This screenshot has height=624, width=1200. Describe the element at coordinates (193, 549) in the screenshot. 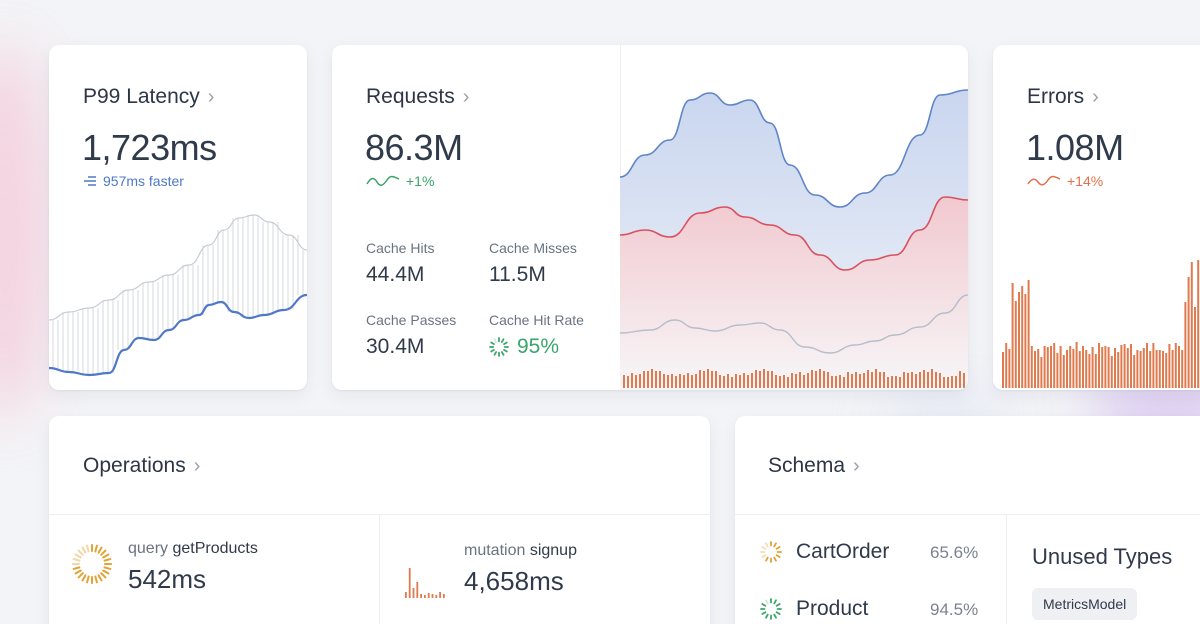

I see `operation-label: query getProducts` at that location.